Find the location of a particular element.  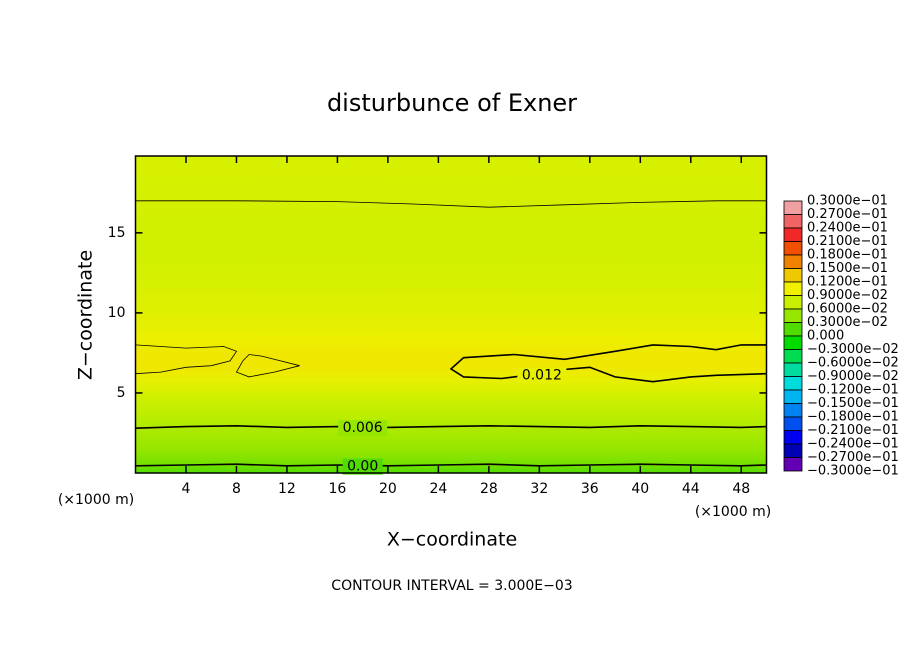

x-tick-label: 32 is located at coordinates (539, 489).